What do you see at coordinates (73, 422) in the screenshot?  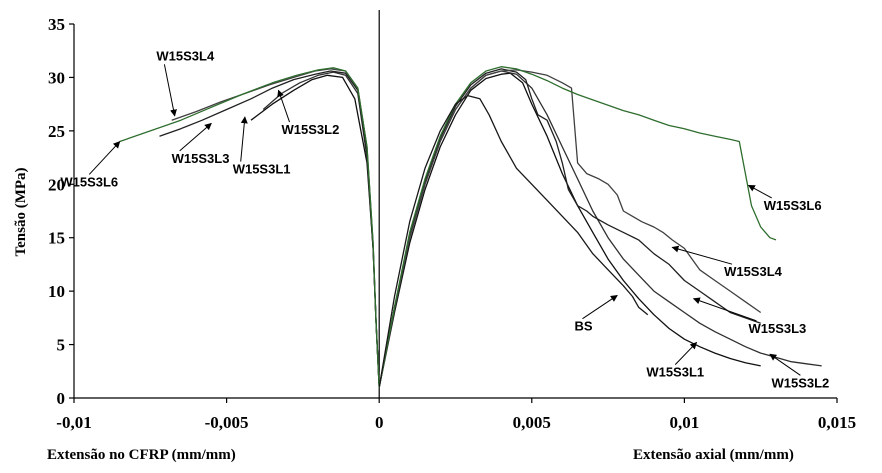 I see `x-tick-label: -0,01` at bounding box center [73, 422].